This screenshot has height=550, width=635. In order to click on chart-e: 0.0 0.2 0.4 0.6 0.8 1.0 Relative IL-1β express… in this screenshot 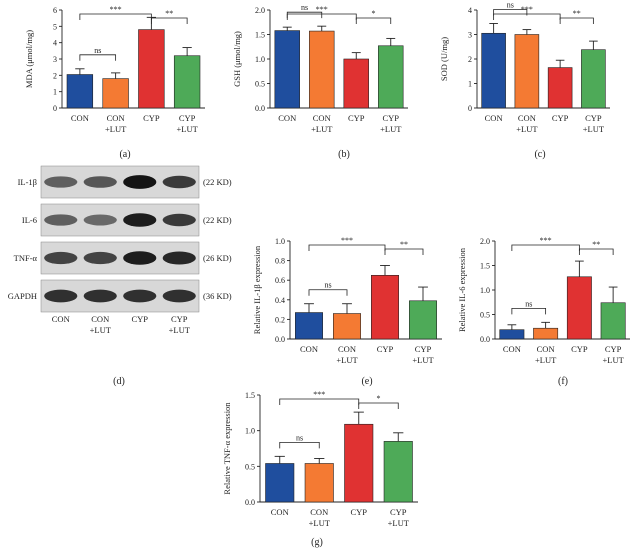, I will do `click(347, 311)`.